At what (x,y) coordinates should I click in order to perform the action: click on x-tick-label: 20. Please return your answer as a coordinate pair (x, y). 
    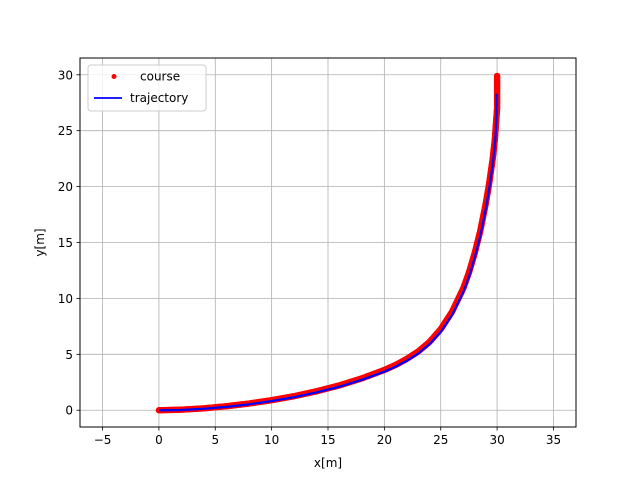
    Looking at the image, I should click on (384, 440).